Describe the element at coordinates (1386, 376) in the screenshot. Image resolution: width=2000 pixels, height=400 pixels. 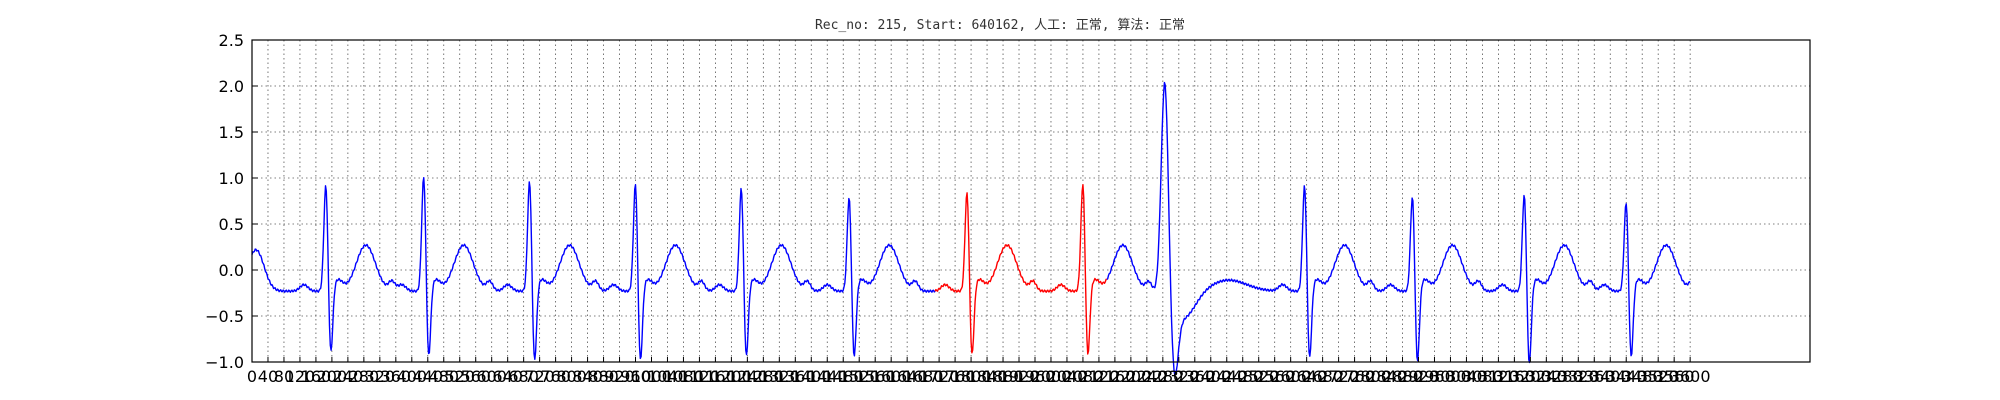
I see `x-tick-label: 2840` at that location.